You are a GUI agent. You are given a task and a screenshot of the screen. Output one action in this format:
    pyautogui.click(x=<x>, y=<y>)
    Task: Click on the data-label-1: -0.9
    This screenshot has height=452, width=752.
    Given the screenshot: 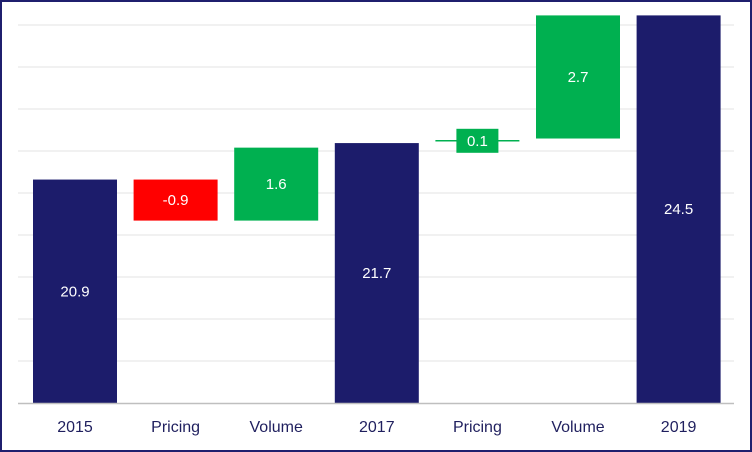 What is the action you would take?
    pyautogui.click(x=176, y=200)
    